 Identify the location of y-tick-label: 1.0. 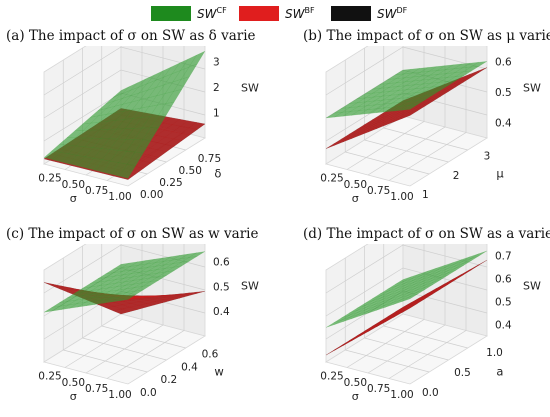
(494, 353).